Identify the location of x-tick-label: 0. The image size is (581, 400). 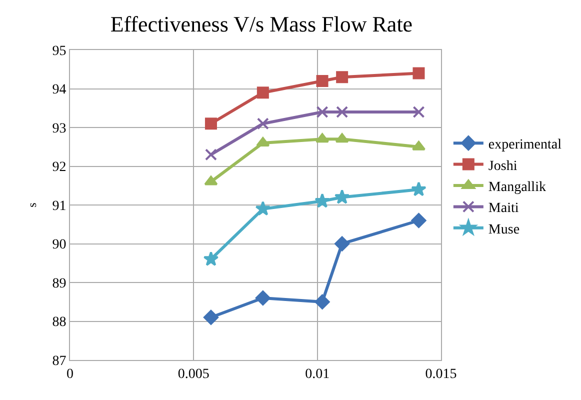
(70, 374).